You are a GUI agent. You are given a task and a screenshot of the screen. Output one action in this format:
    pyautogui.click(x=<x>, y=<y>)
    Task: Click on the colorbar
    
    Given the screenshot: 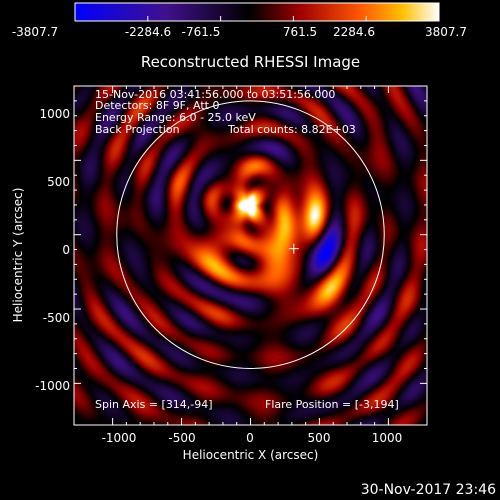 What is the action you would take?
    pyautogui.click(x=257, y=12)
    